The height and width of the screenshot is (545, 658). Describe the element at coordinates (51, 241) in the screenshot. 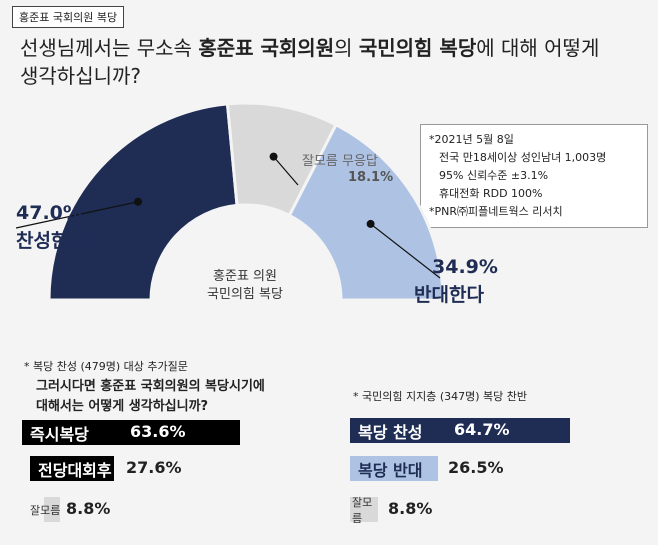

I see `label-yes: 찬성한다` at that location.